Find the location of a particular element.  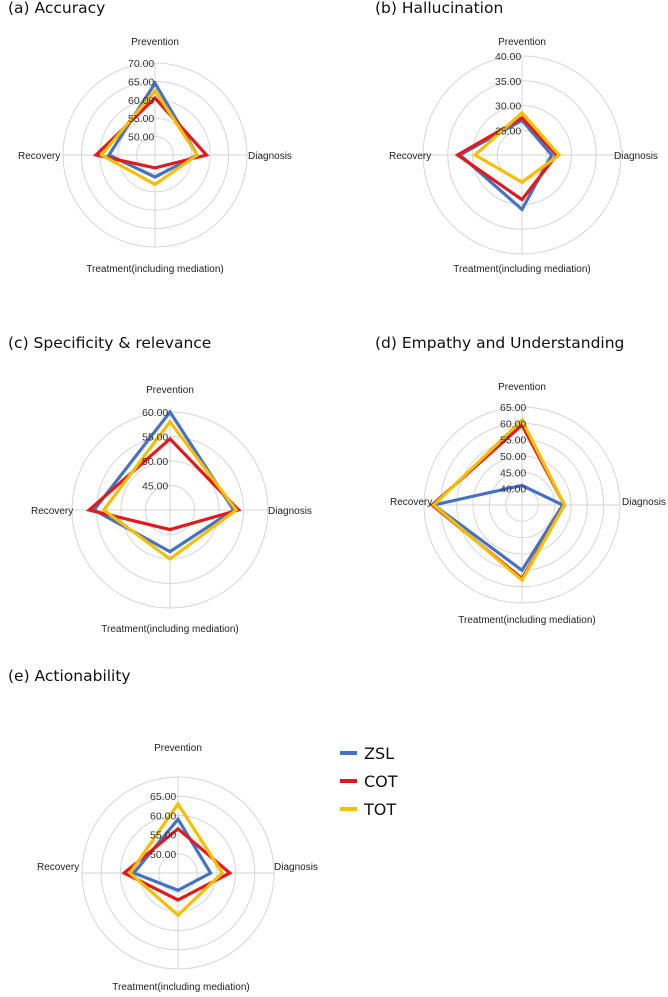

panel-title: (a) Accuracy is located at coordinates (56, 8).